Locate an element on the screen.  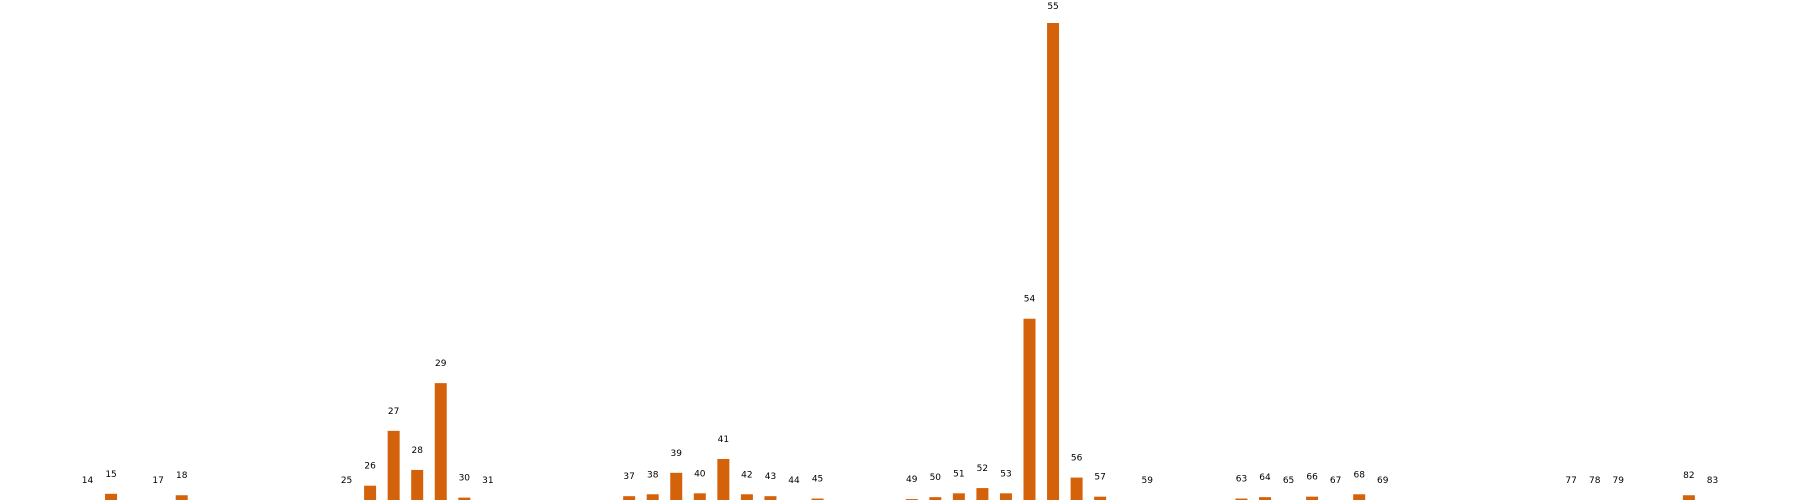
bar-label-78: 78 is located at coordinates (1595, 481).